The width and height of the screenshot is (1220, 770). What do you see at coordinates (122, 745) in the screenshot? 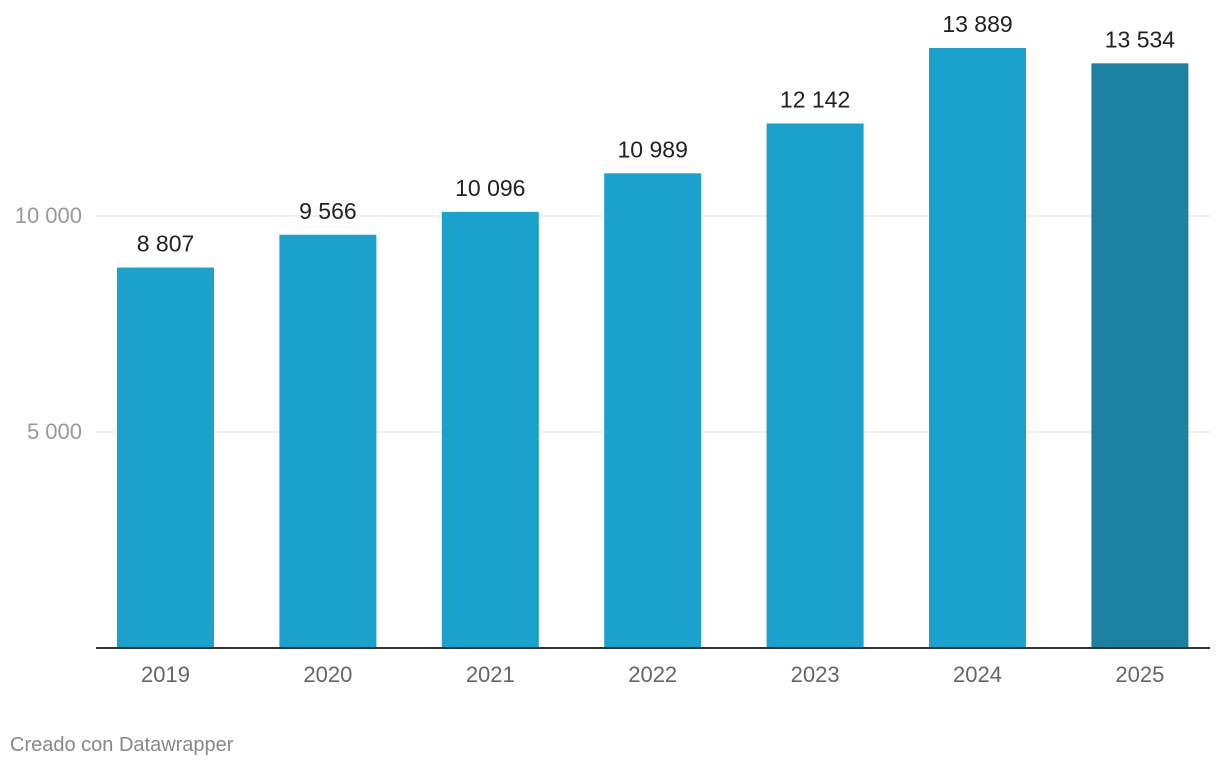
I see `credit-text: Creado con Datawrapper` at bounding box center [122, 745].